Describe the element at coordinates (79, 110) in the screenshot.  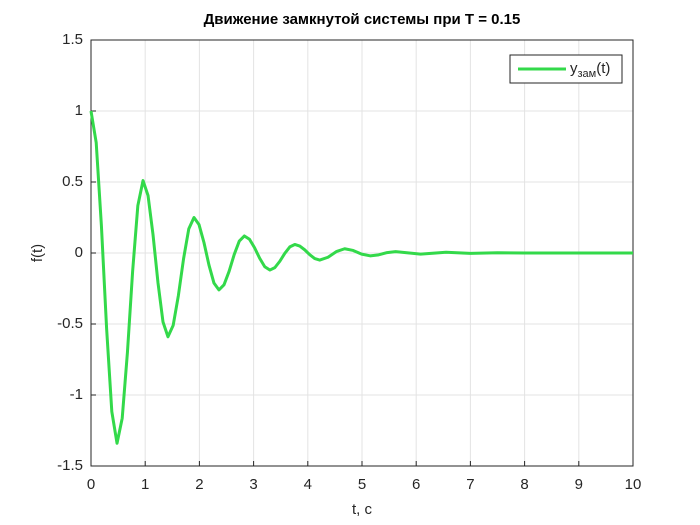
I see `y-tick-label: 1` at that location.